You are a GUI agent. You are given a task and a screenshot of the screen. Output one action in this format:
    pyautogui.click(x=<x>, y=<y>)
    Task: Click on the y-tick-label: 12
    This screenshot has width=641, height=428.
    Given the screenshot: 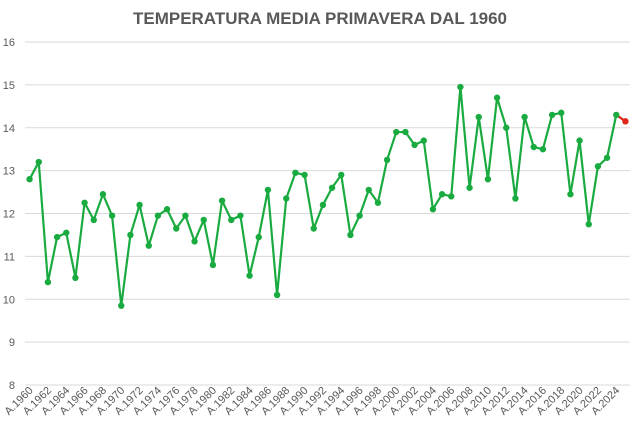 What is the action you would take?
    pyautogui.click(x=9, y=215)
    